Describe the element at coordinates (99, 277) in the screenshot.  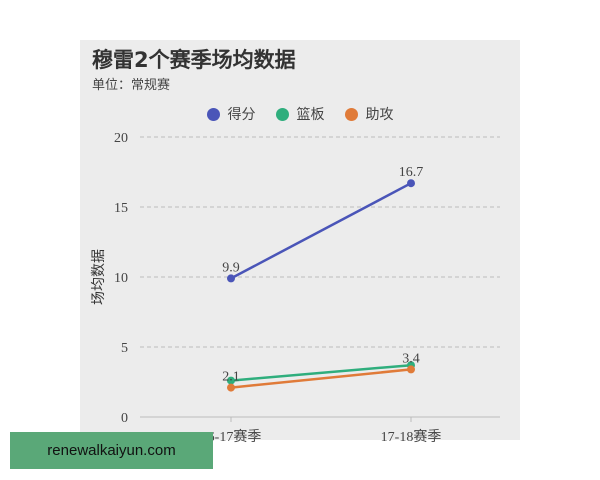
I see `y-axis-label: 场均数据` at that location.